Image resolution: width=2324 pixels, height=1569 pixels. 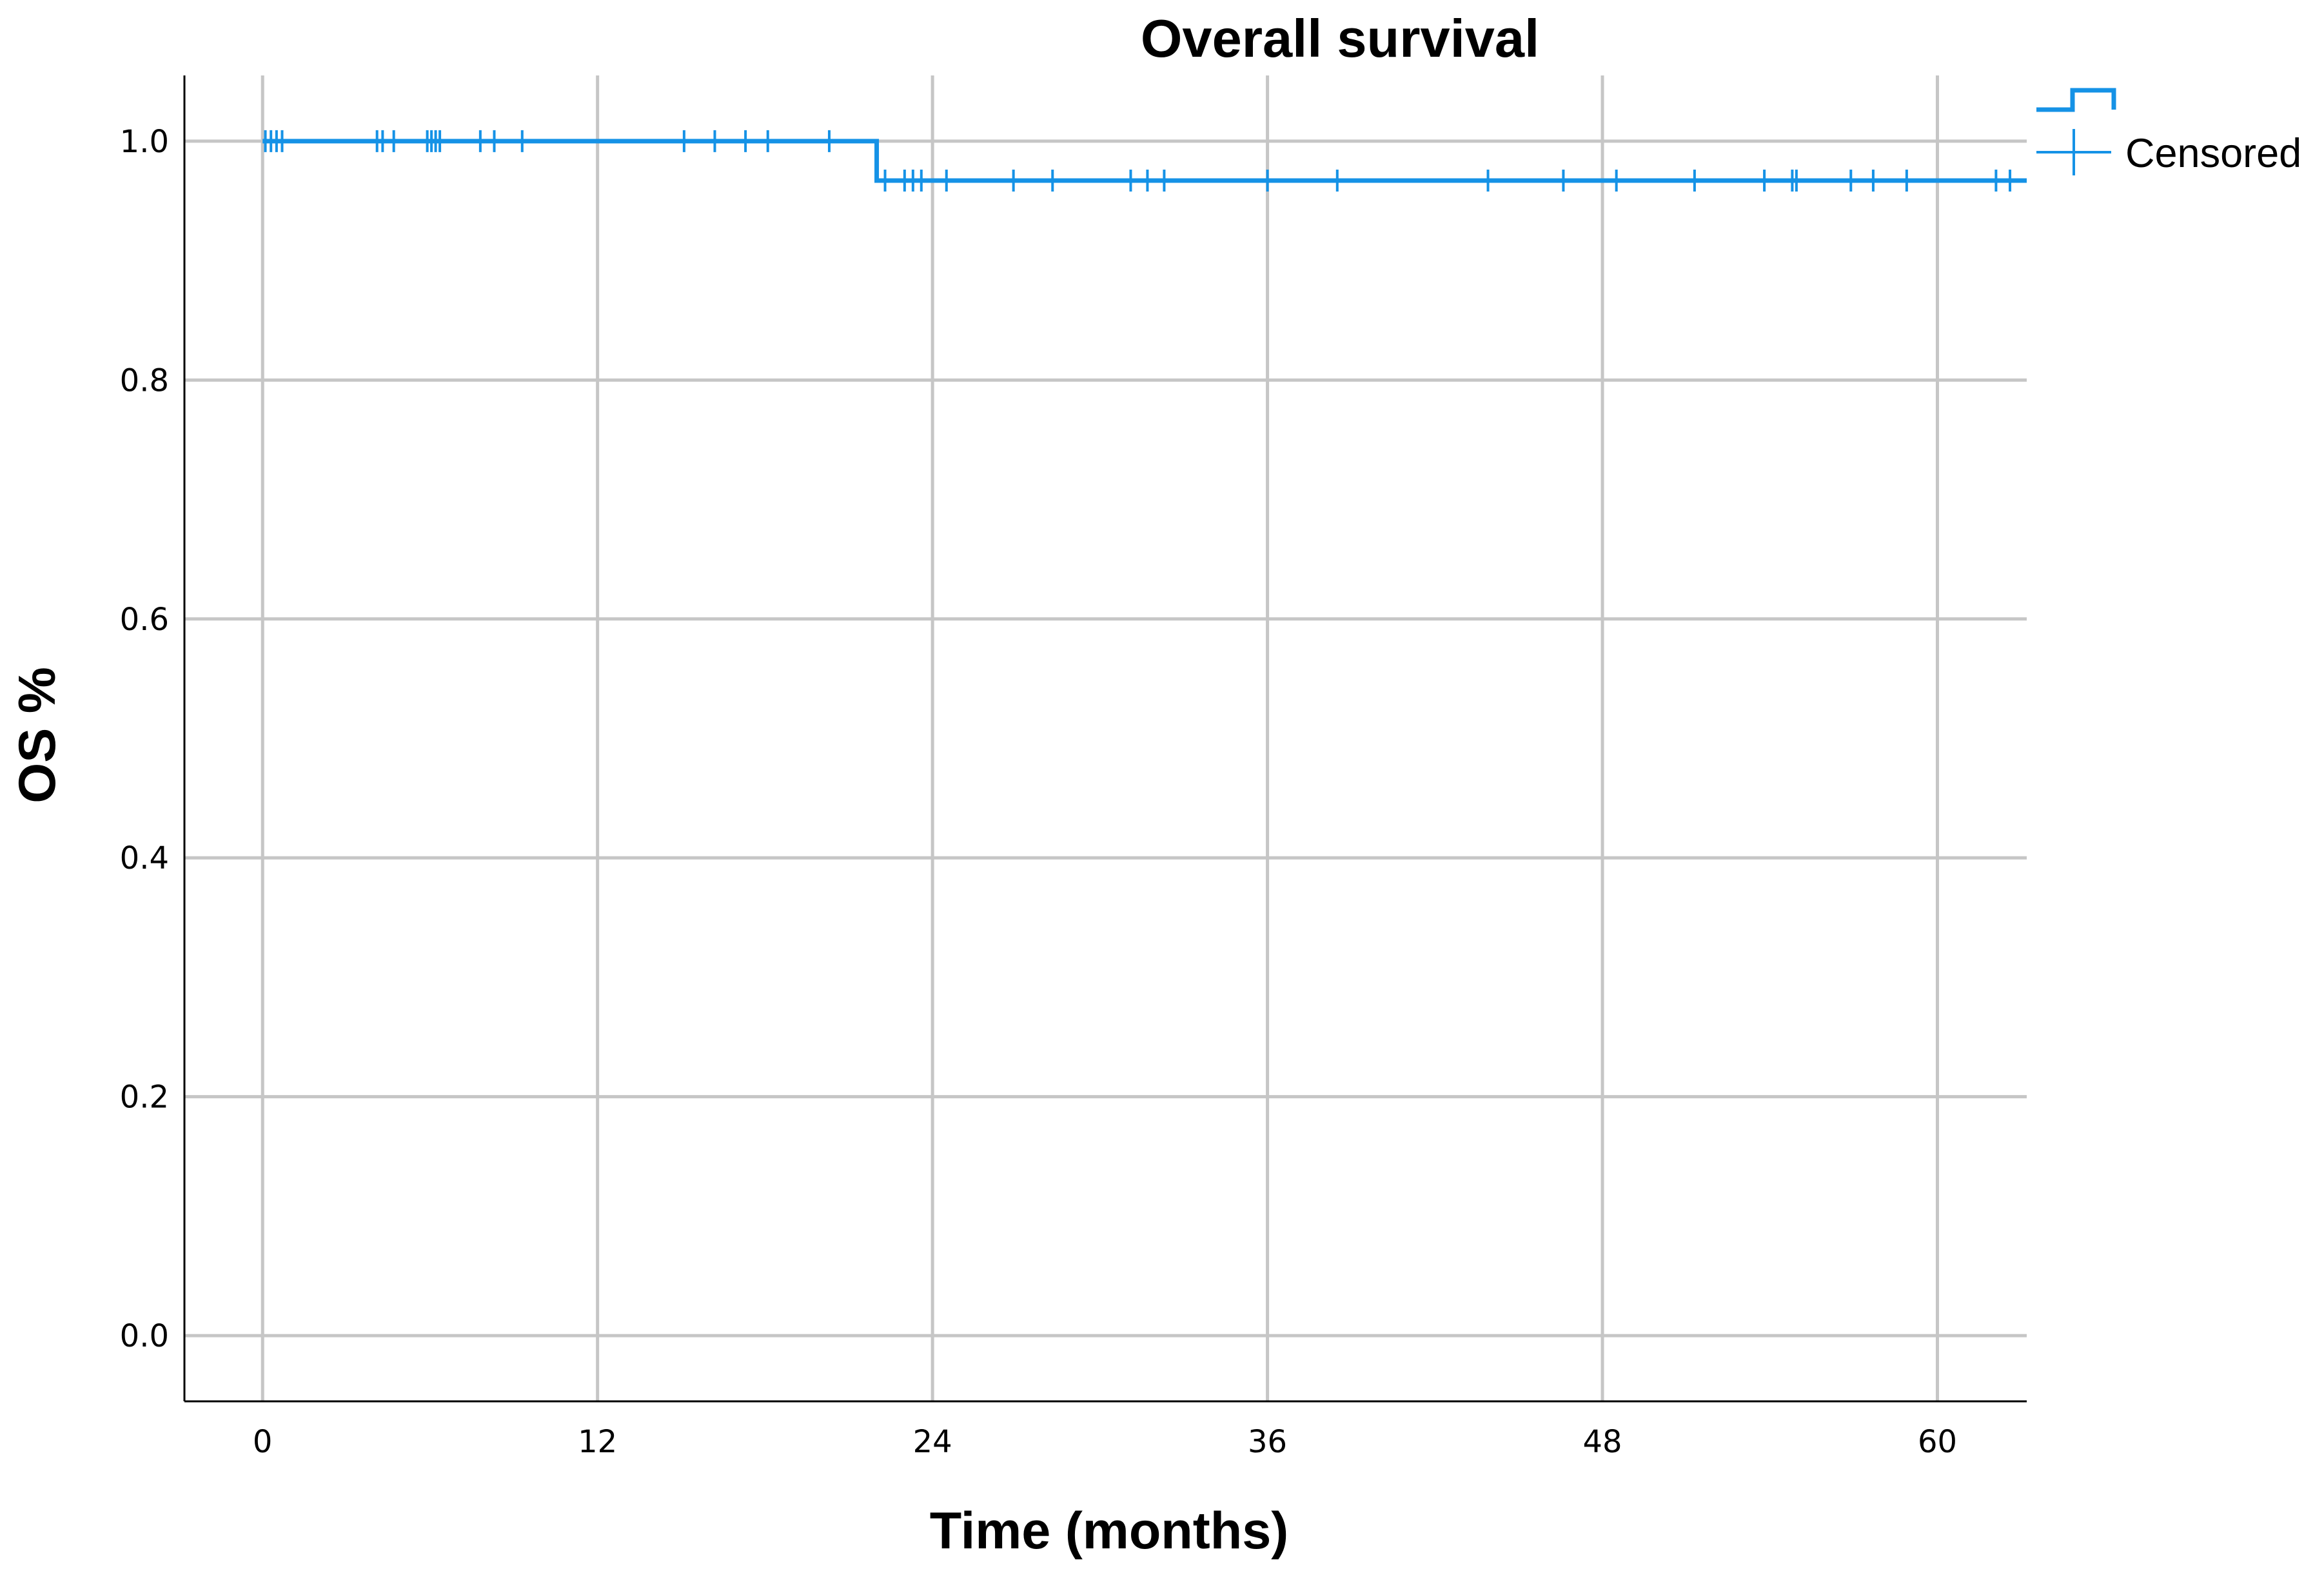 I want to click on y-tick-label: 0.6, so click(x=144, y=620).